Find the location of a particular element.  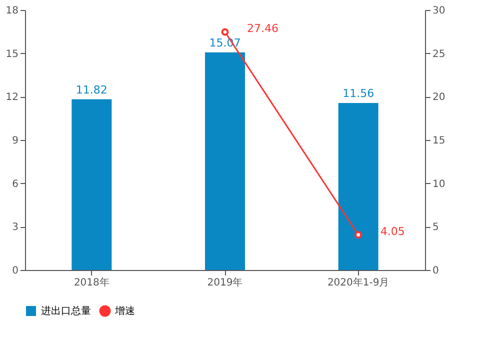

y-tick-label: 15 is located at coordinates (12, 54).